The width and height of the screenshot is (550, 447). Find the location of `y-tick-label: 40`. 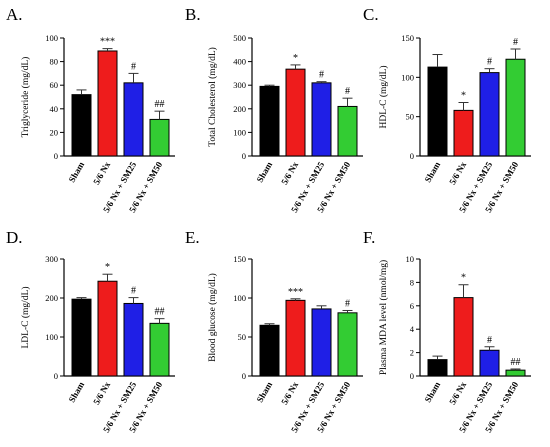

y-tick-label: 40 is located at coordinates (54, 109).